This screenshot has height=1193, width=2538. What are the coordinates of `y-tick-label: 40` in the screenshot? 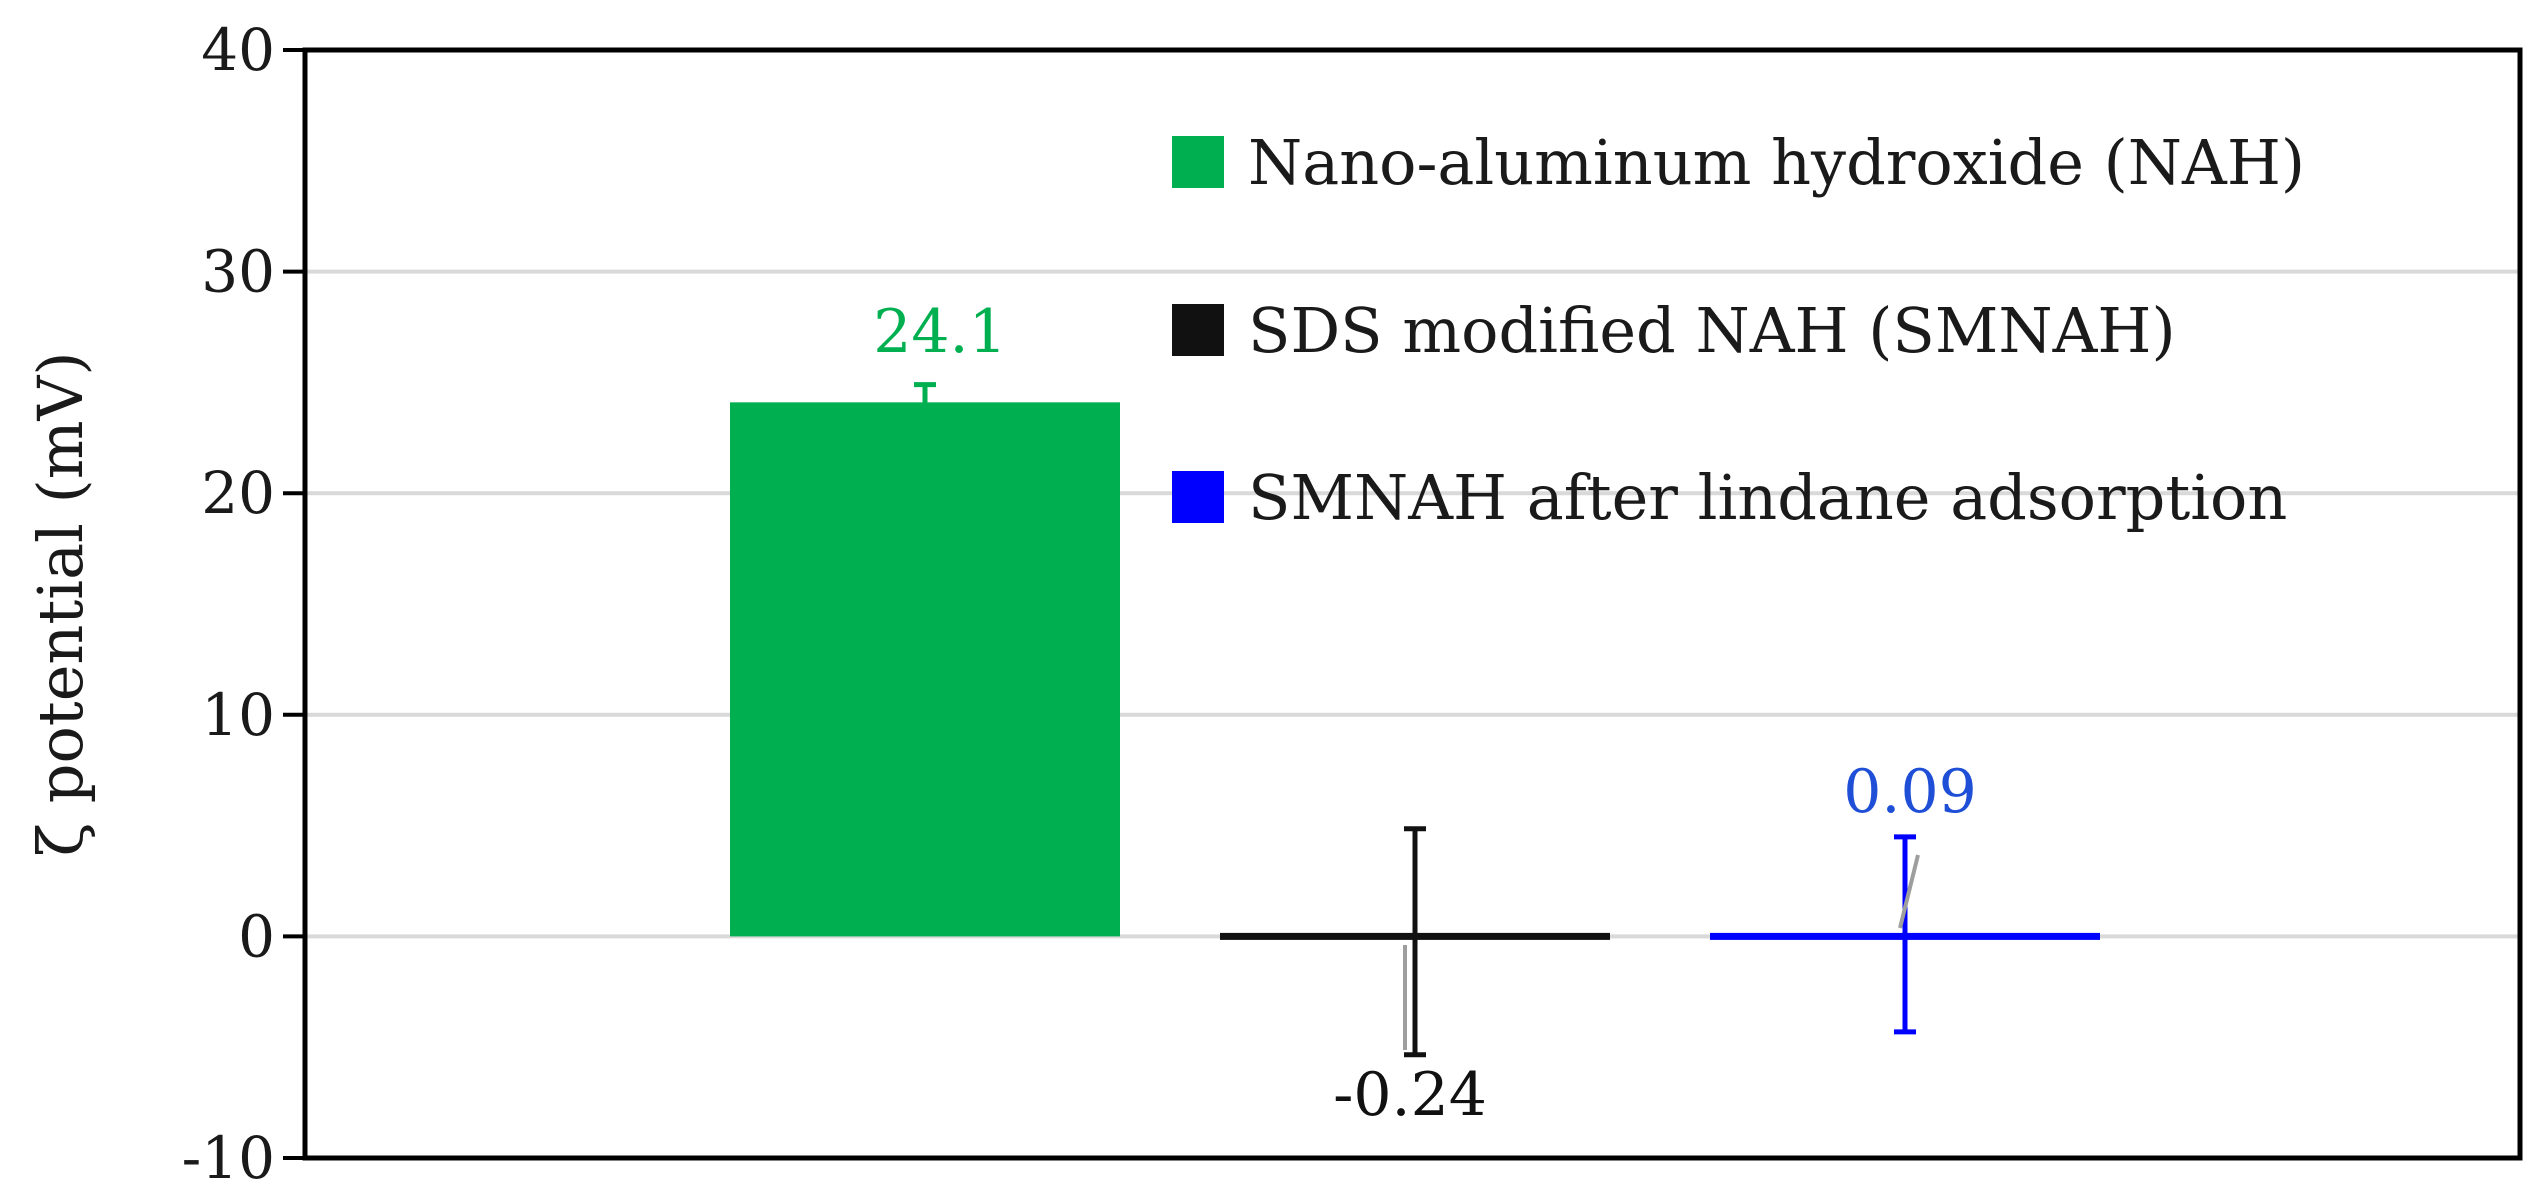 It's located at (238, 50).